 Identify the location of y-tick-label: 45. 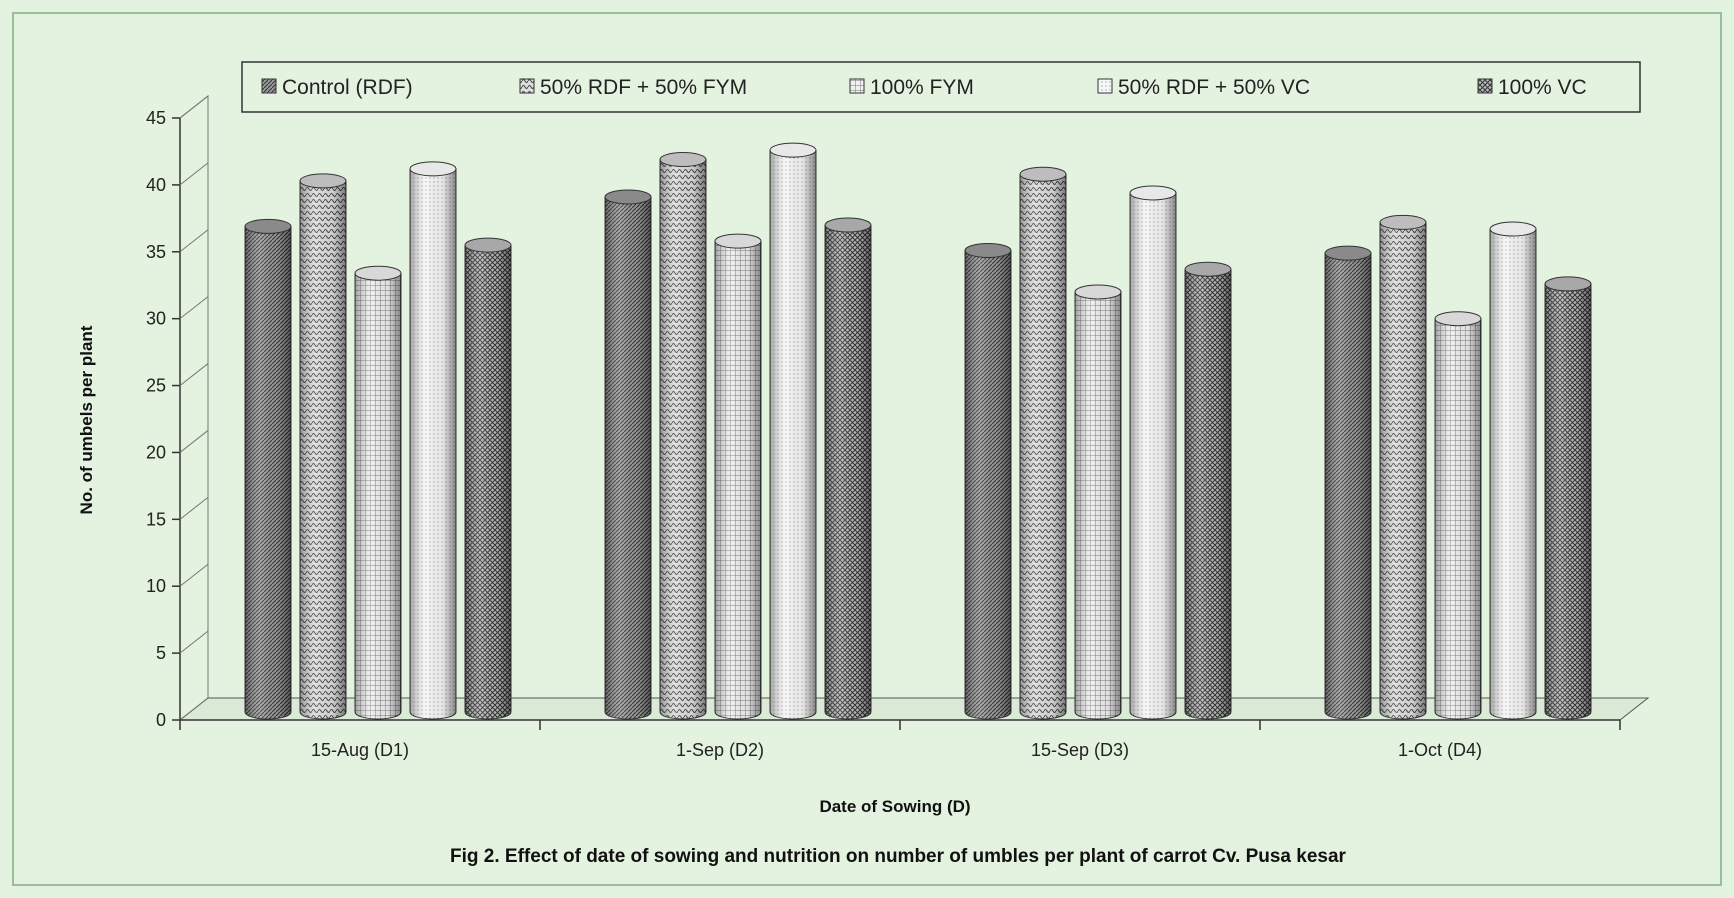
(156, 118).